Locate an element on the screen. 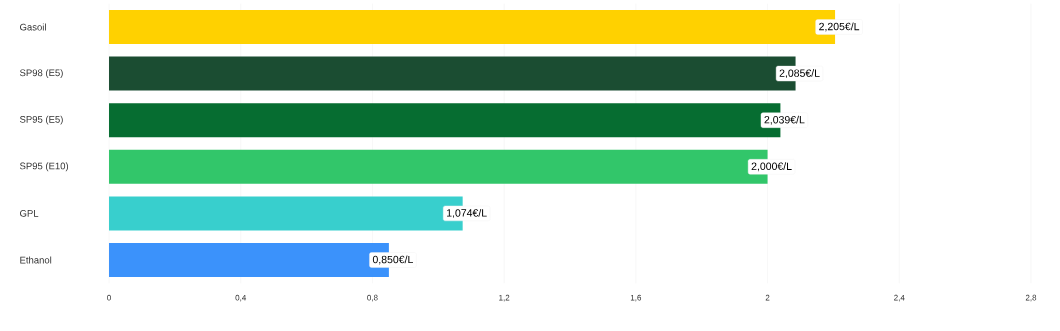  y-tick-label: SP98 (E5) is located at coordinates (41, 74).